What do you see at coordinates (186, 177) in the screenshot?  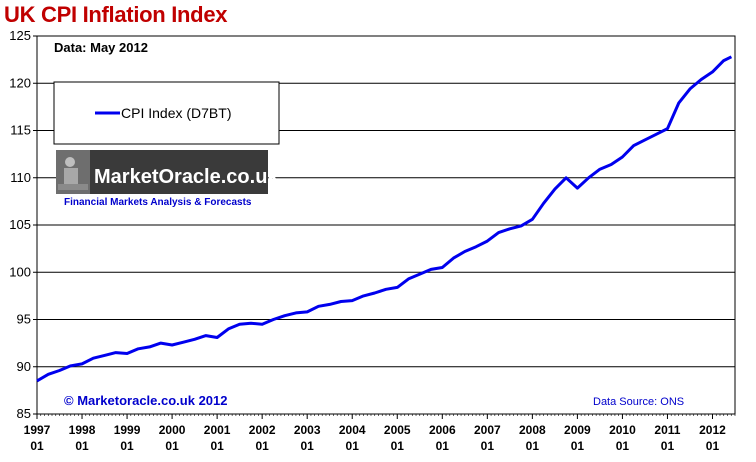 I see `logo-site-name: MarketOracle.co.uk` at bounding box center [186, 177].